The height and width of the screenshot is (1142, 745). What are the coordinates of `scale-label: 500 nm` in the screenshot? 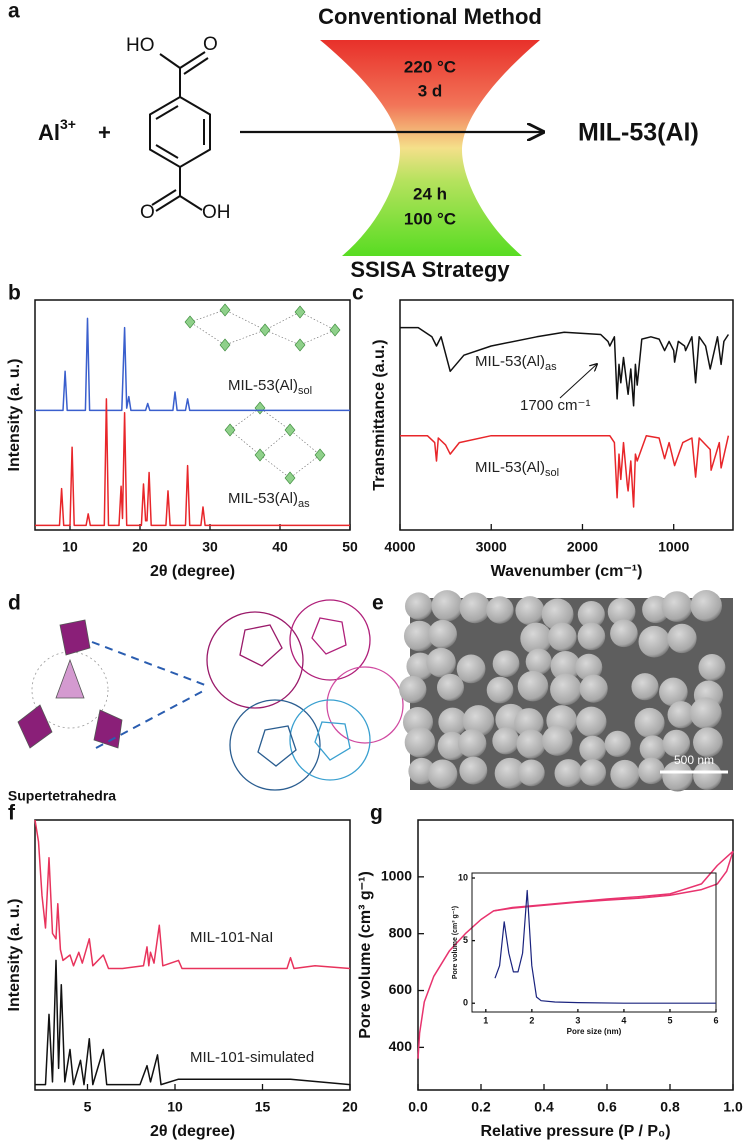 It's located at (694, 760).